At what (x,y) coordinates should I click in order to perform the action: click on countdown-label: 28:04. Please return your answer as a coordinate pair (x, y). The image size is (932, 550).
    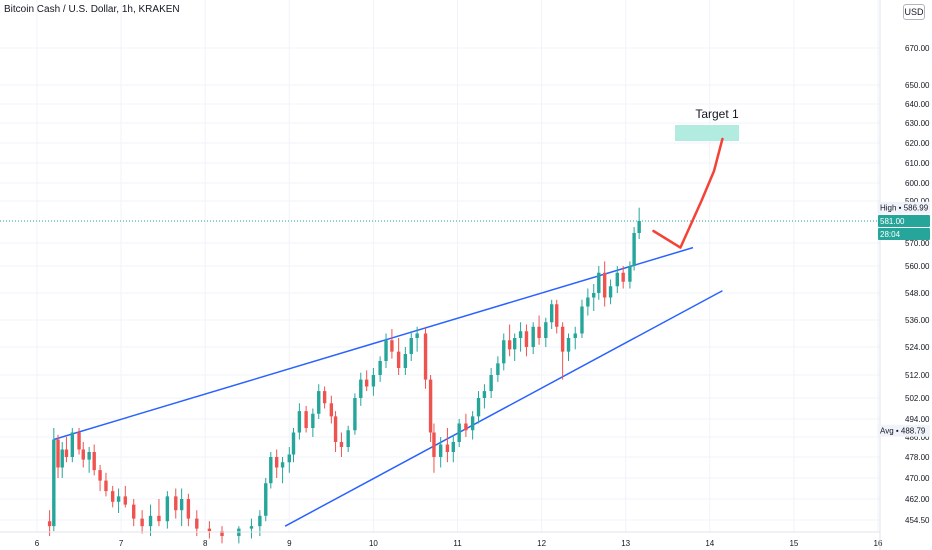
    Looking at the image, I should click on (904, 234).